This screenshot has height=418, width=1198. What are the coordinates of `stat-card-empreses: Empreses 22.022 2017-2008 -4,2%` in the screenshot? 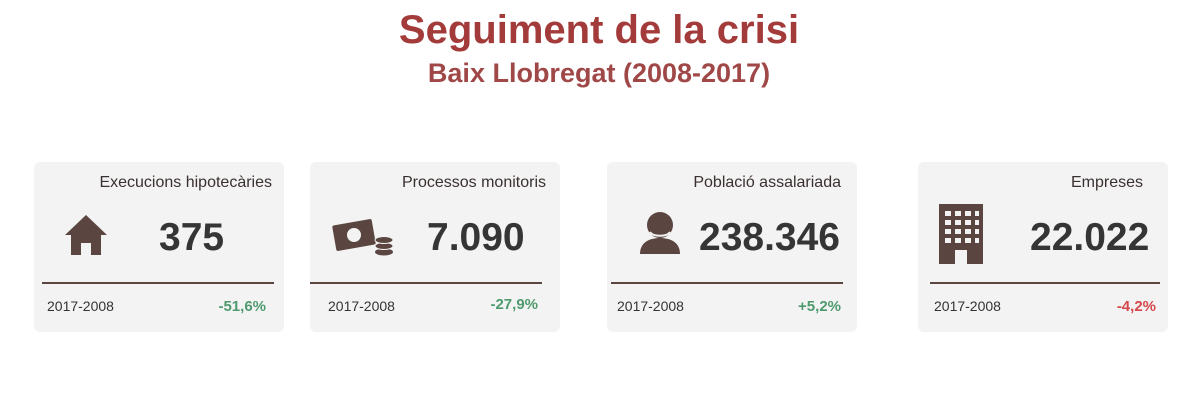 It's located at (1043, 247).